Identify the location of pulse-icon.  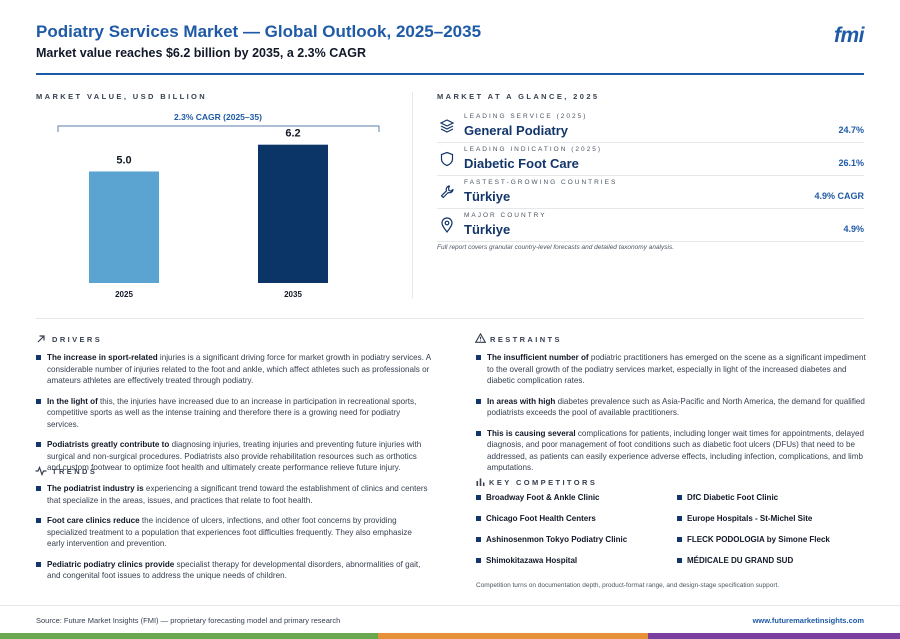
(41, 471).